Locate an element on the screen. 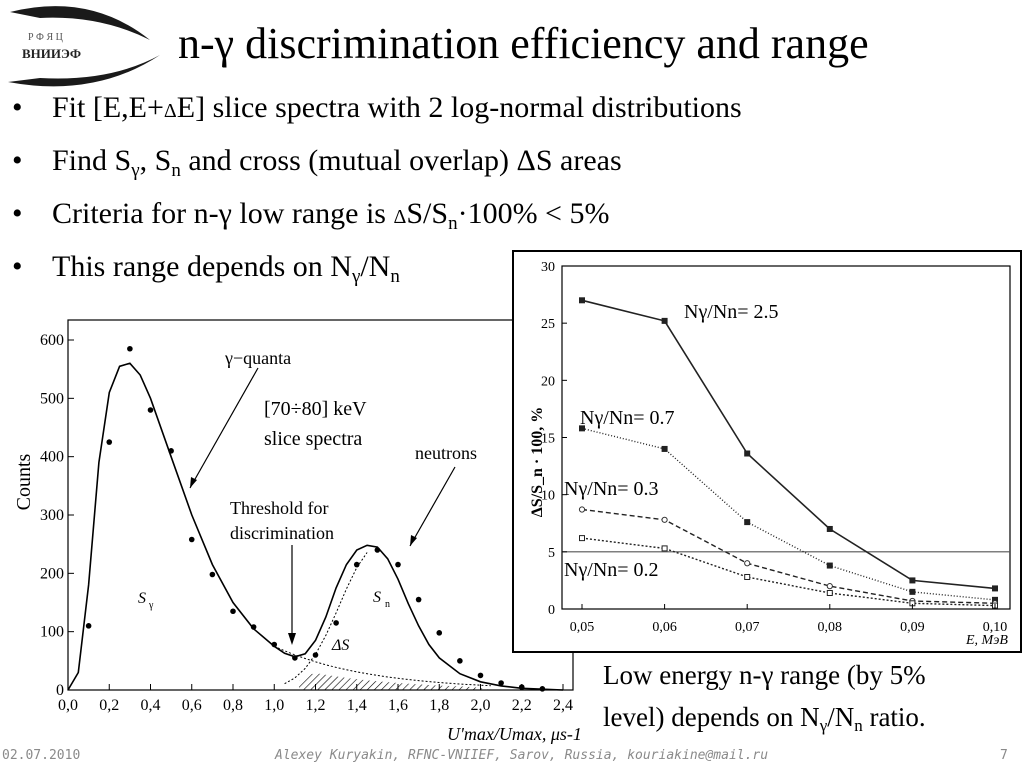 The image size is (1024, 768). inset-x-tick-label: 0,08 is located at coordinates (830, 627).